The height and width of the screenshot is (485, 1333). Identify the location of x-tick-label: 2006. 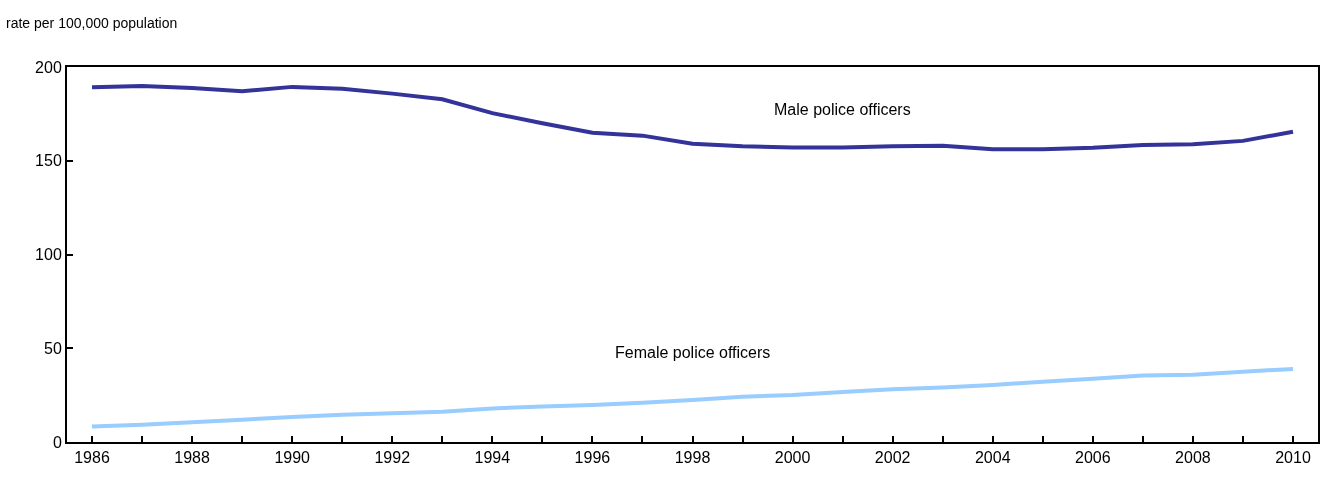
(1093, 458).